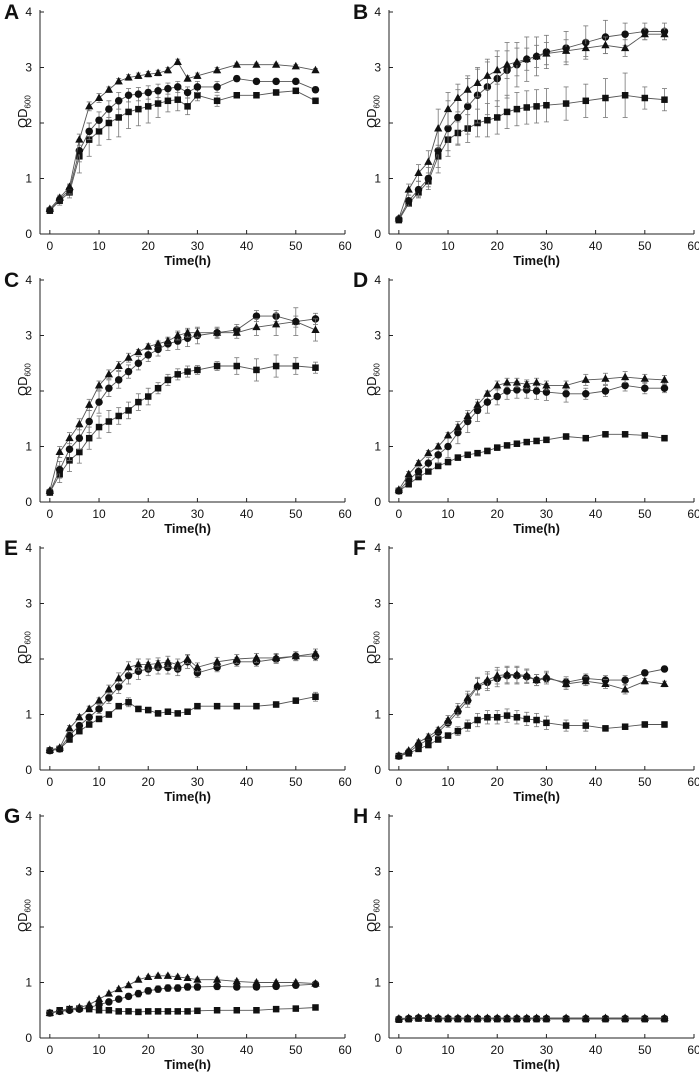 The width and height of the screenshot is (699, 1072). I want to click on x-axis-label: Time(h), so click(187, 260).